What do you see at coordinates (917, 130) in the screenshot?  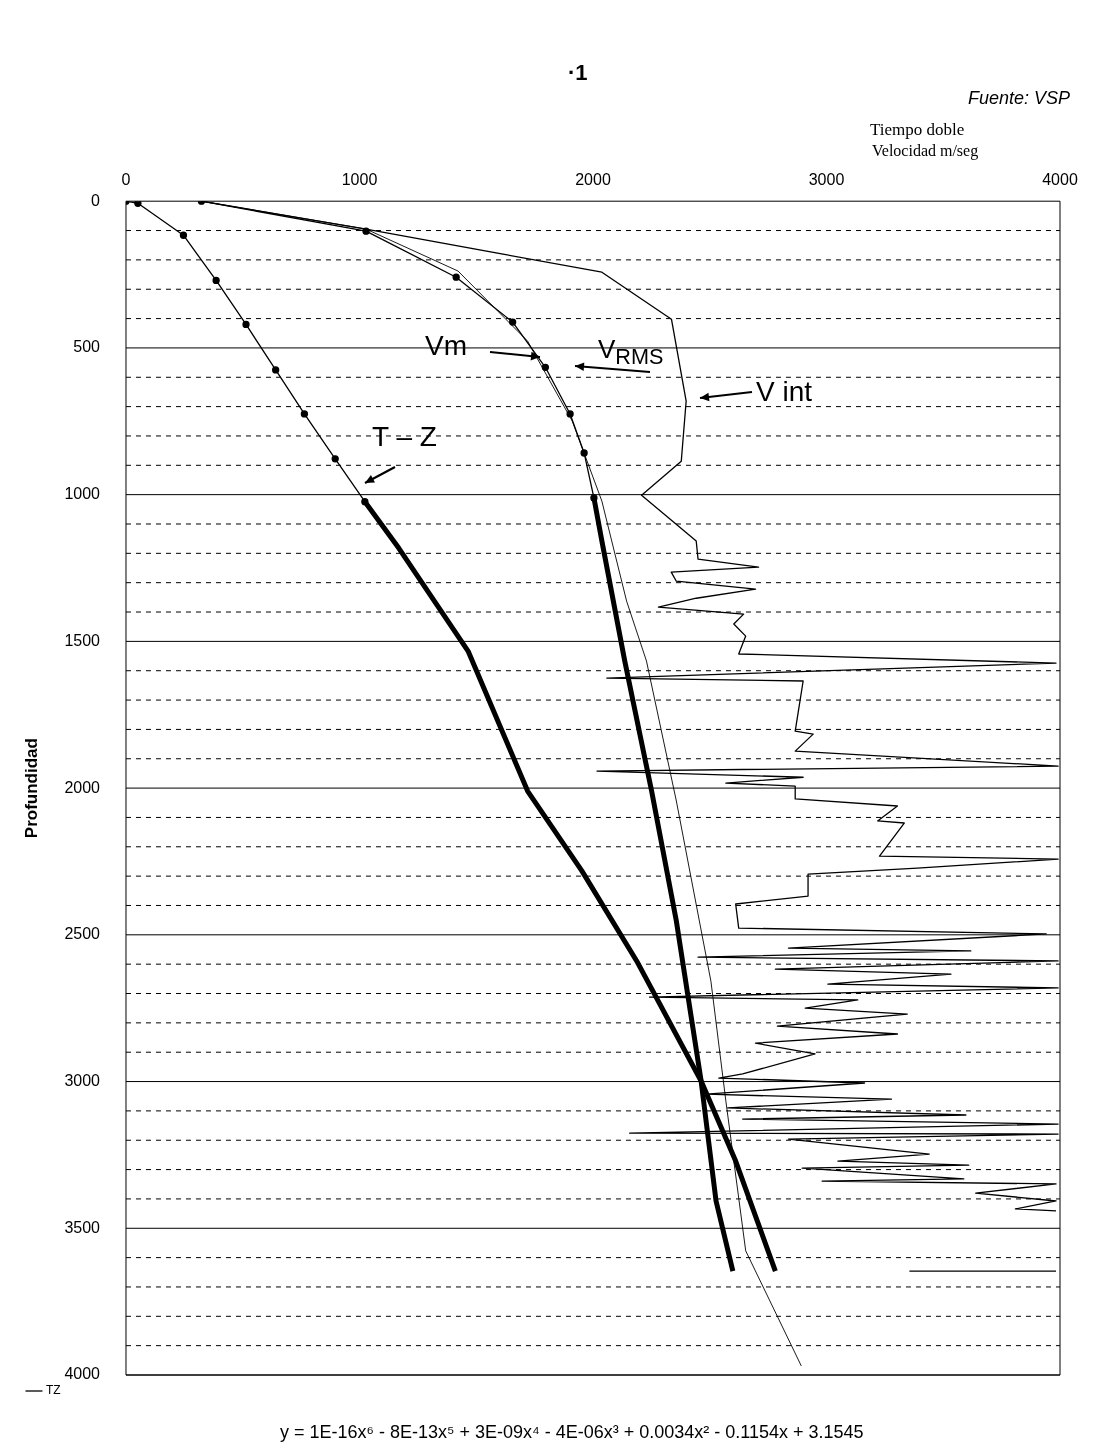 I see `text: Tiempo doble` at bounding box center [917, 130].